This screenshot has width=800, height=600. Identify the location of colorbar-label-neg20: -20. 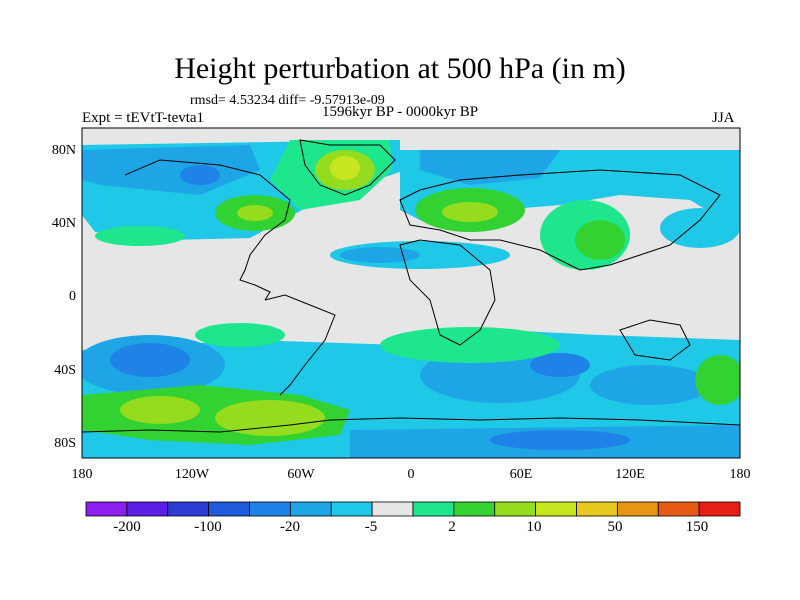
(290, 527).